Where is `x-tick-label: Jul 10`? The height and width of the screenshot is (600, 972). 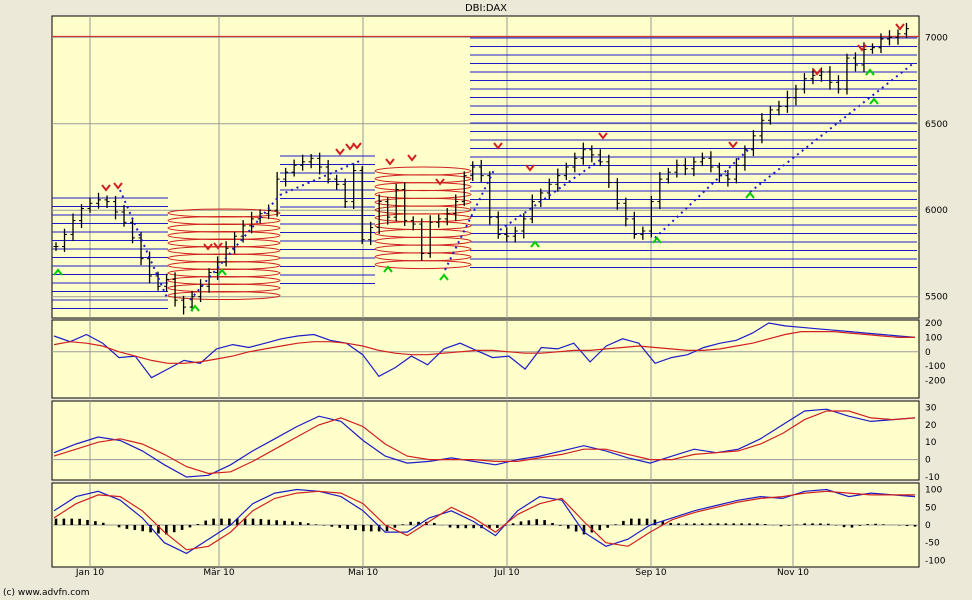 x-tick-label: Jul 10 is located at coordinates (506, 573).